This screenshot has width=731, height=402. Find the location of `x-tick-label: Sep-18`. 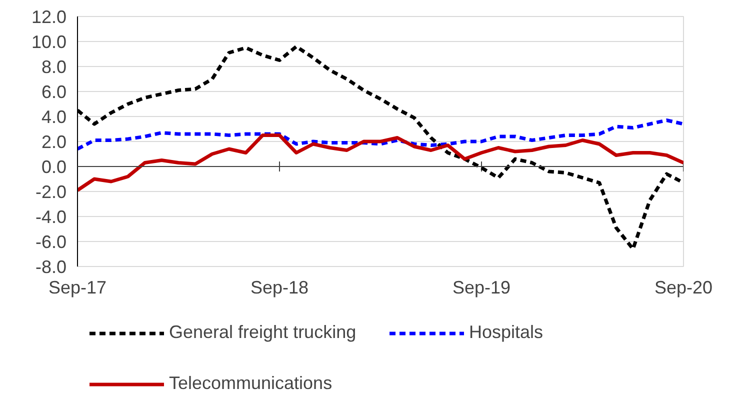

x-tick-label: Sep-18 is located at coordinates (279, 288).